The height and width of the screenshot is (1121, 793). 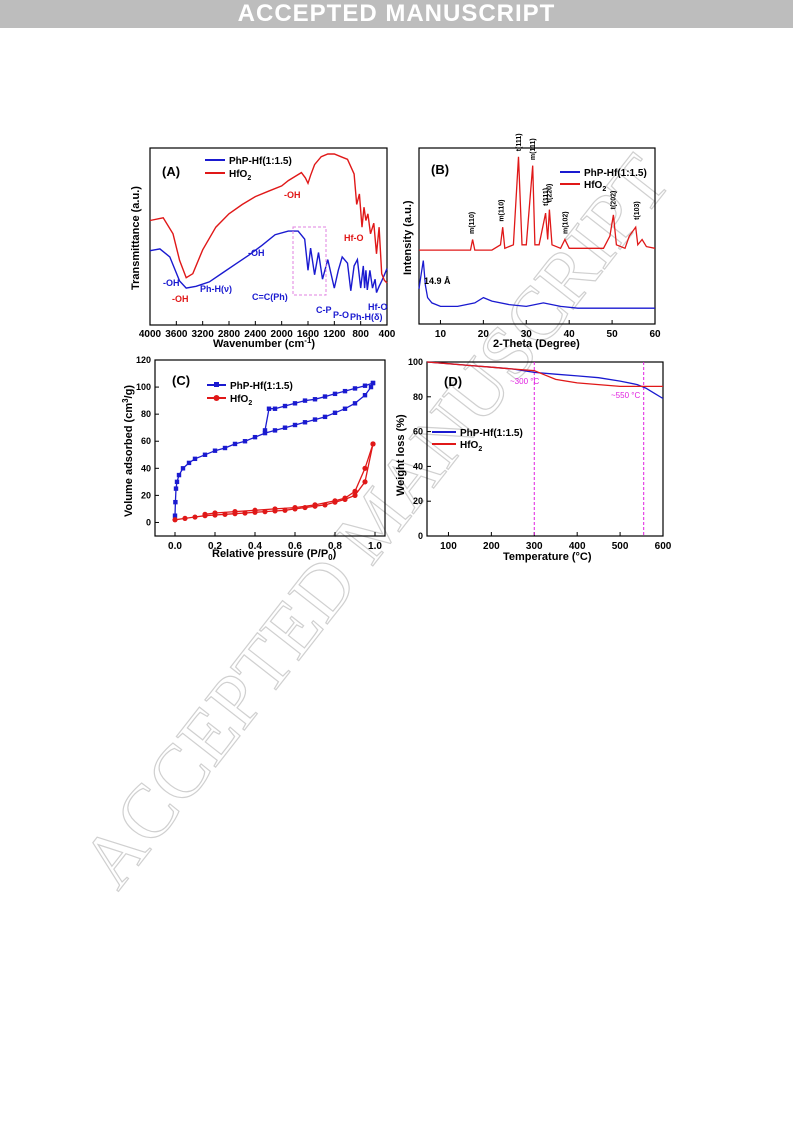 What do you see at coordinates (360, 334) in the screenshot?
I see `panel-a-xtick-label: 800` at bounding box center [360, 334].